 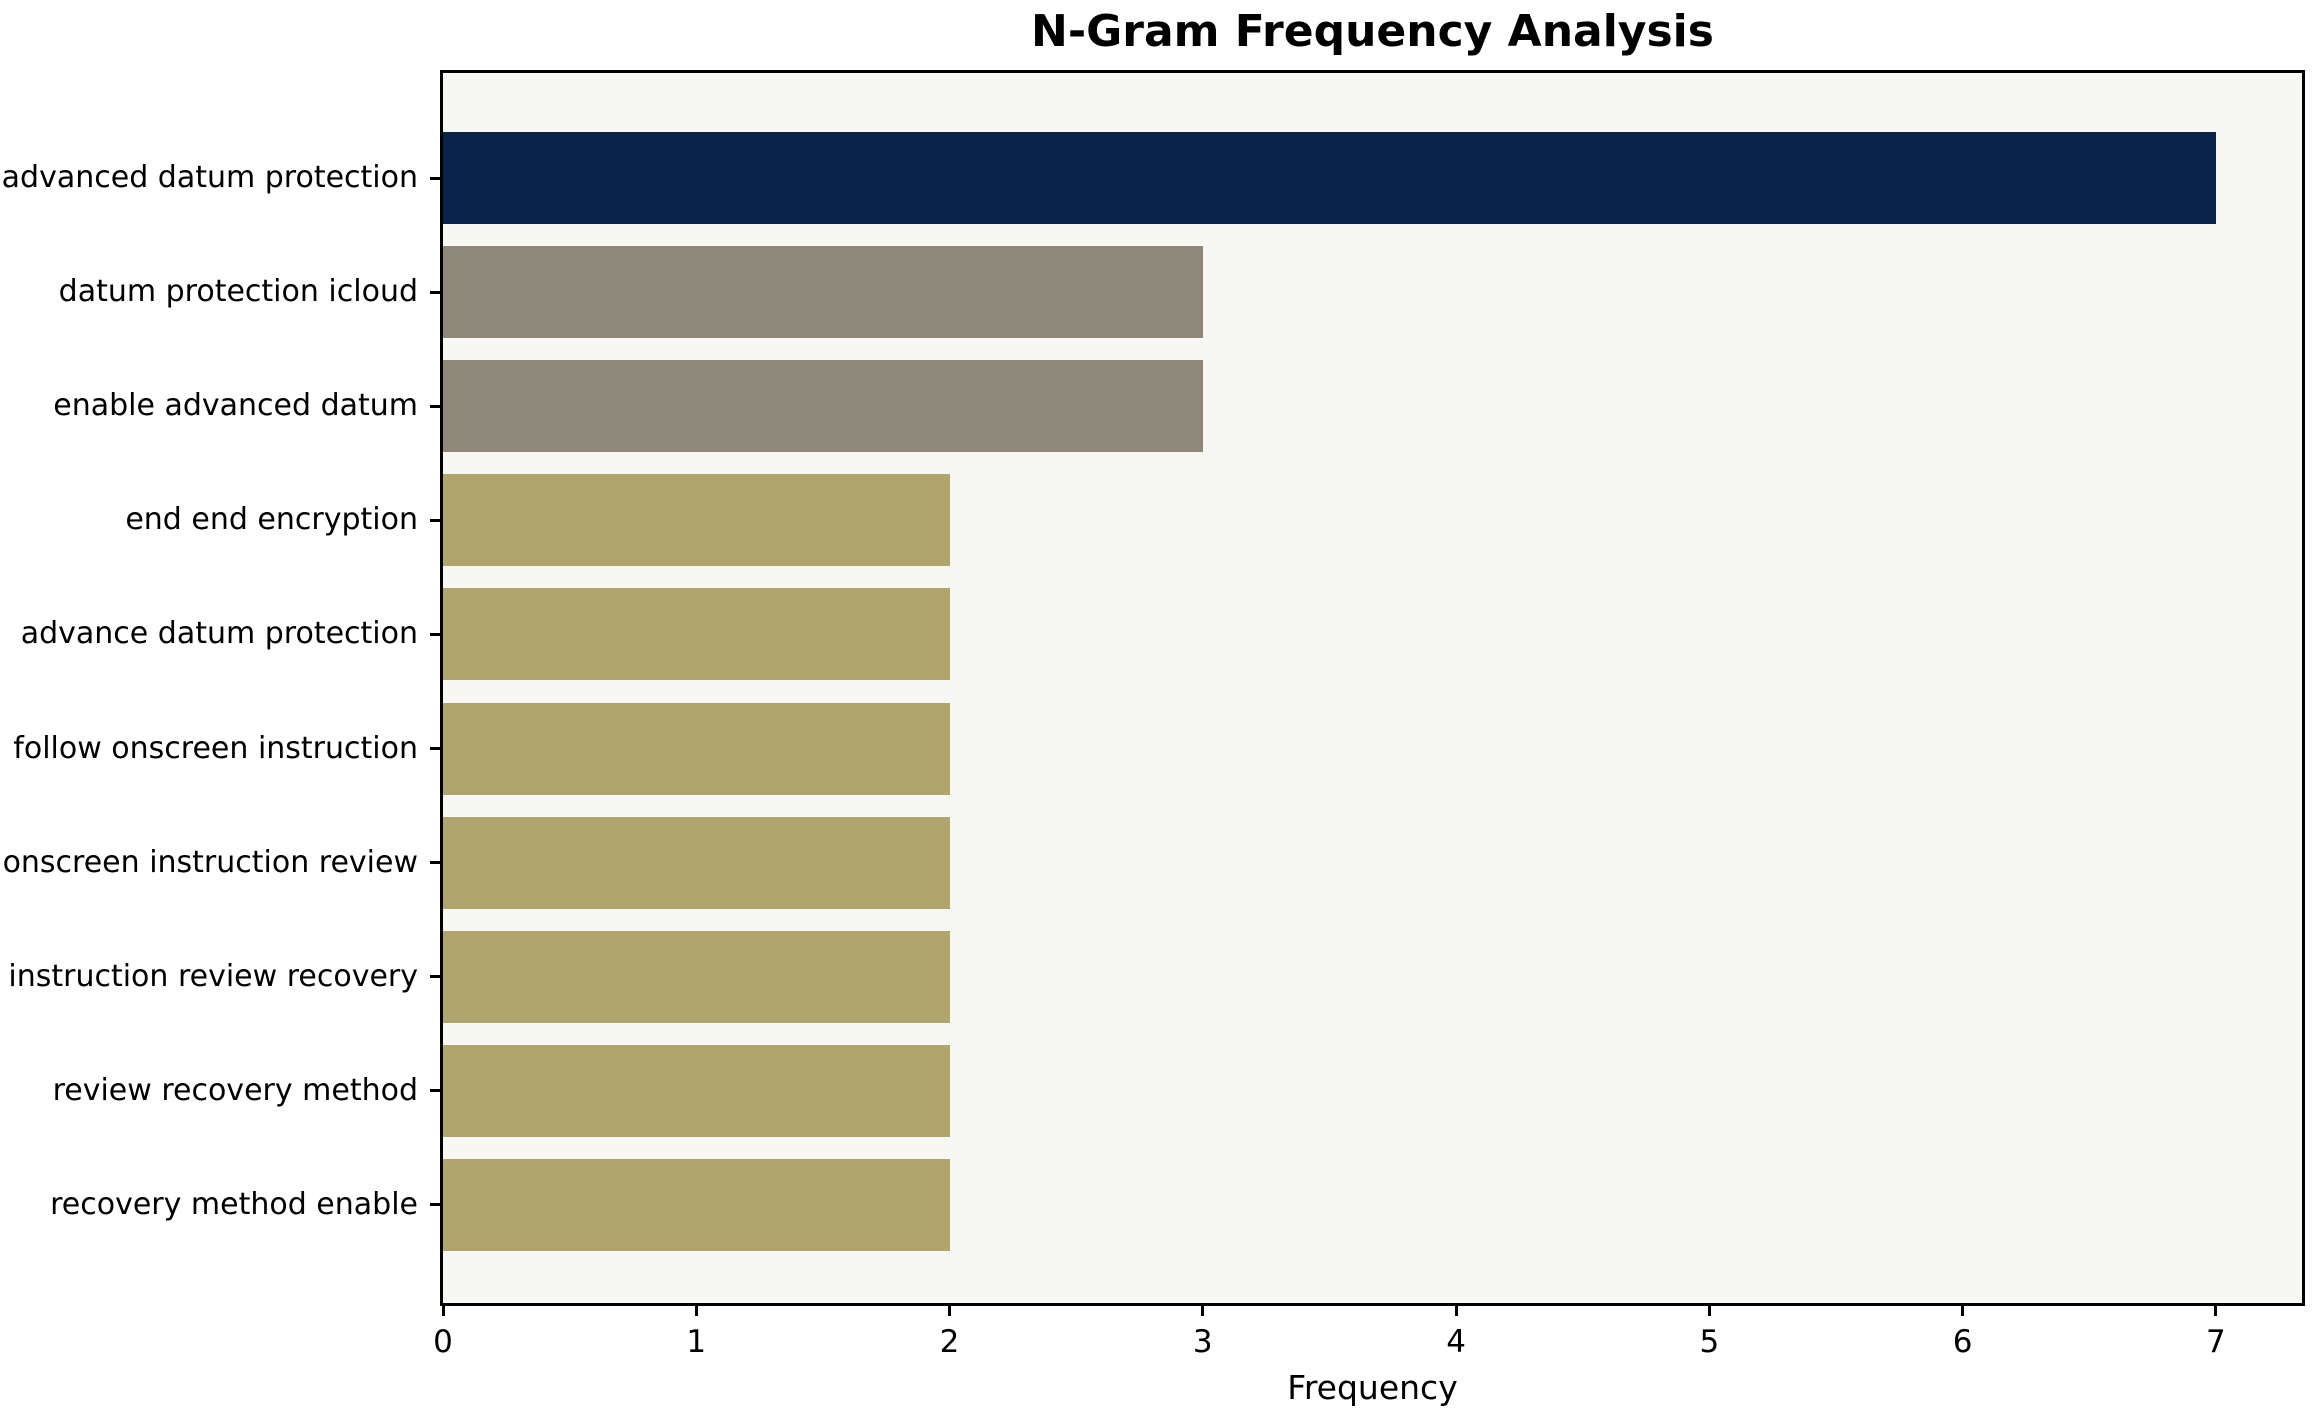 I want to click on y-tick-label: enable advanced datum, so click(x=235, y=406).